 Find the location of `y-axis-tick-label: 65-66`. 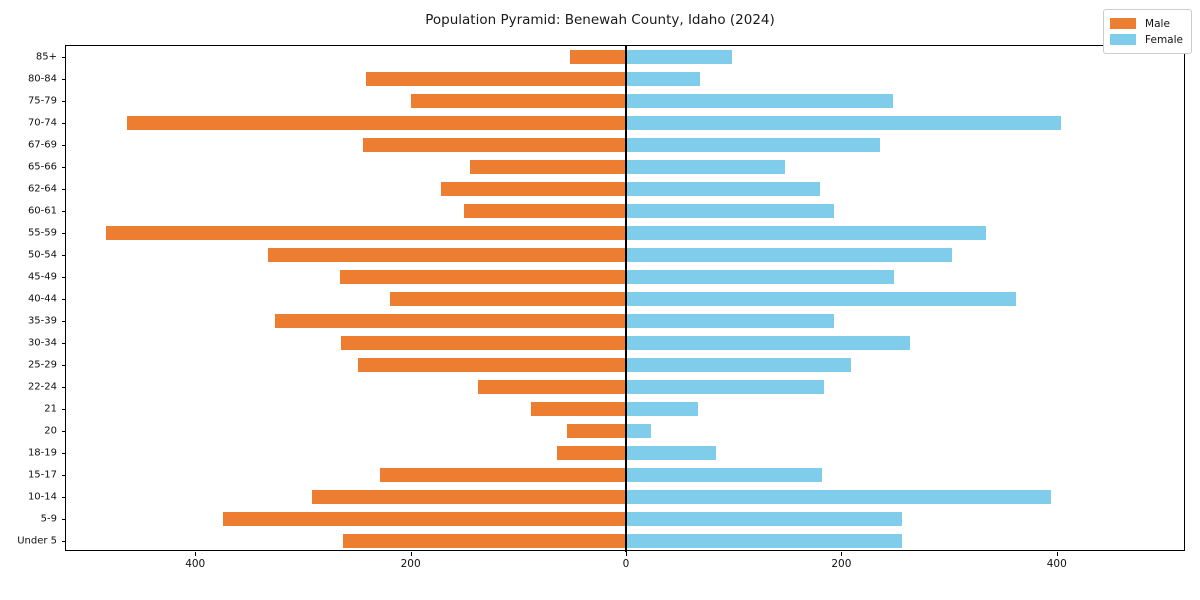

y-axis-tick-label: 65-66 is located at coordinates (42, 167).